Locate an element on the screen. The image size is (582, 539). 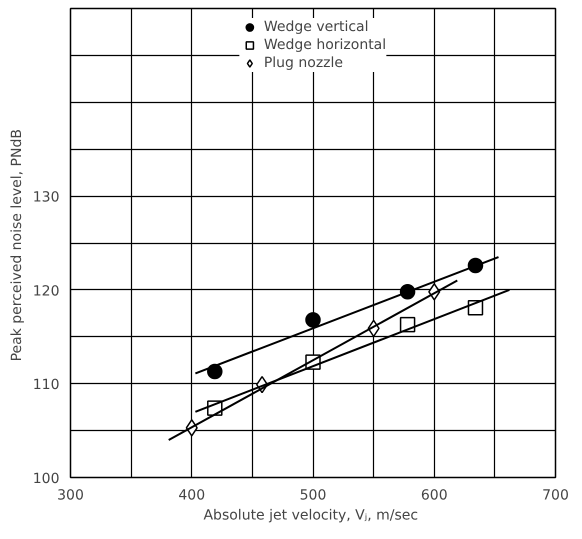
x-tick-label: 700 is located at coordinates (555, 496).